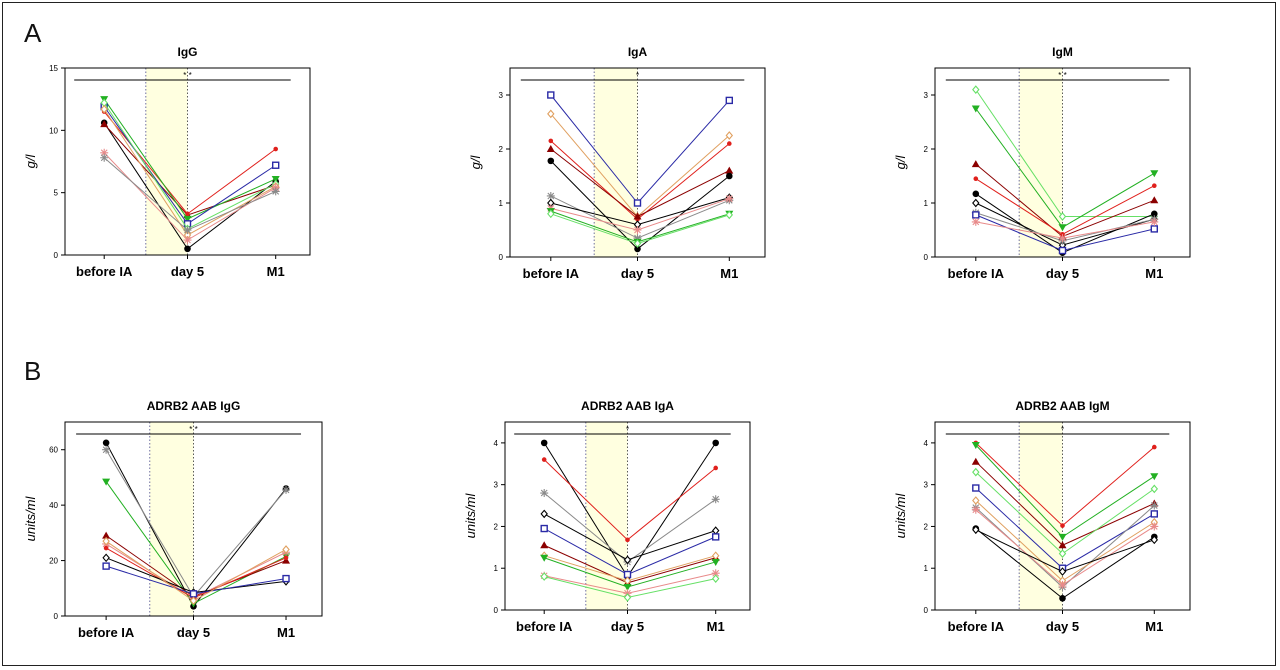  What do you see at coordinates (900, 162) in the screenshot?
I see `y-axis-label: g/l` at bounding box center [900, 162].